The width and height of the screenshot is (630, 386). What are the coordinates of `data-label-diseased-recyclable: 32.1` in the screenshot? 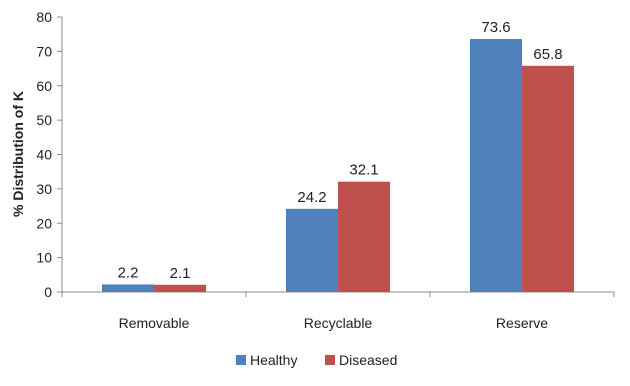 It's located at (363, 170).